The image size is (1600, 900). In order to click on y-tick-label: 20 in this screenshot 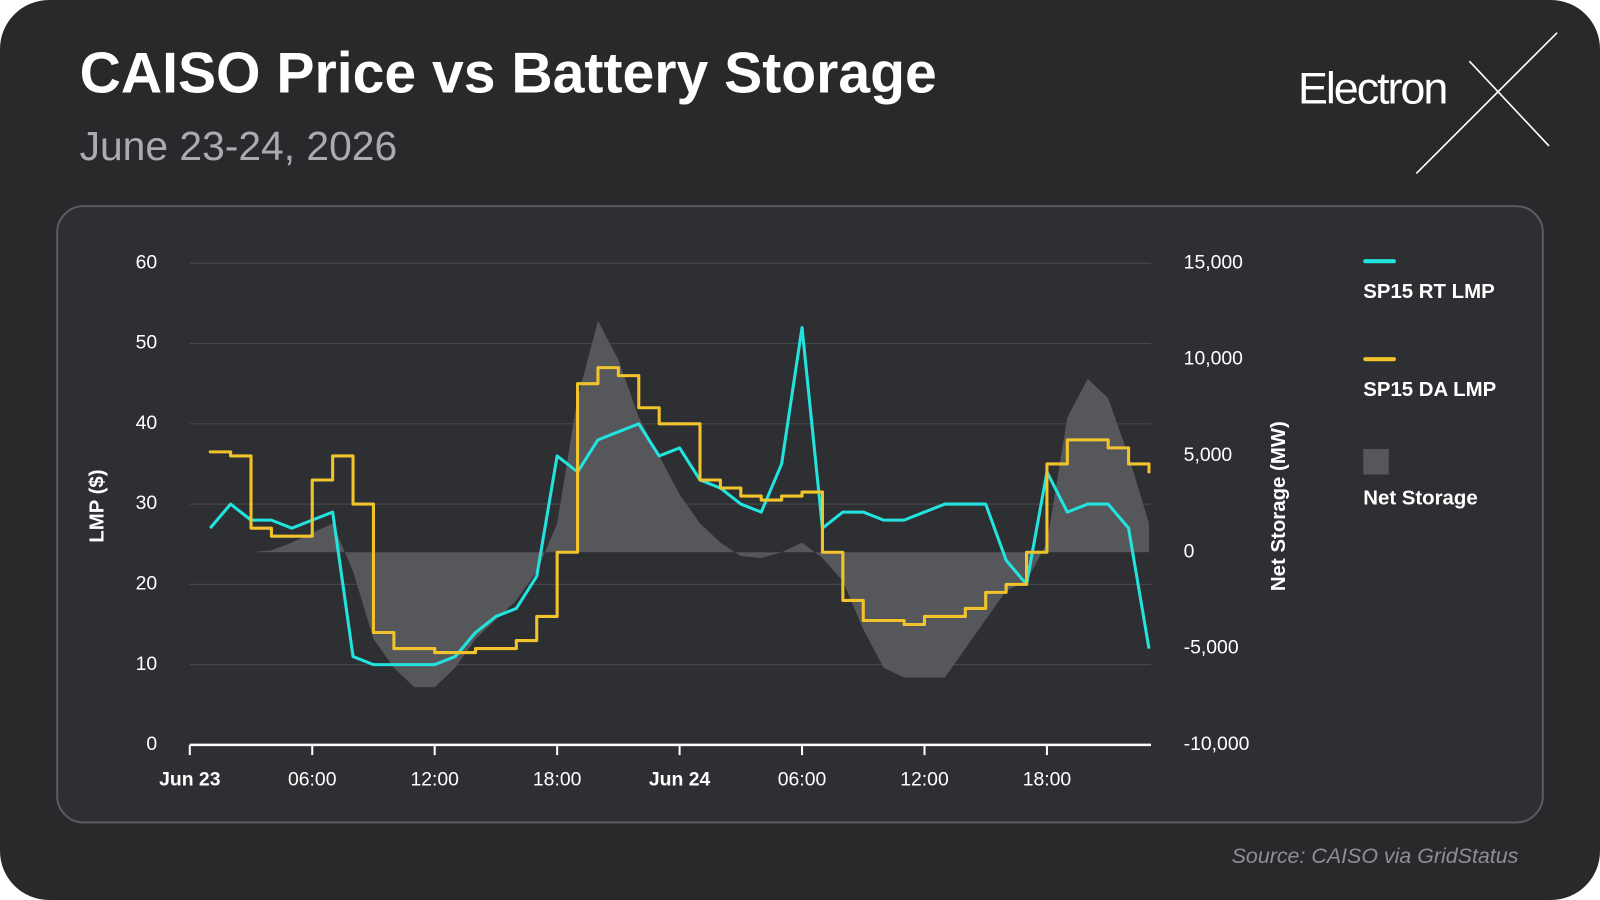, I will do `click(147, 583)`.